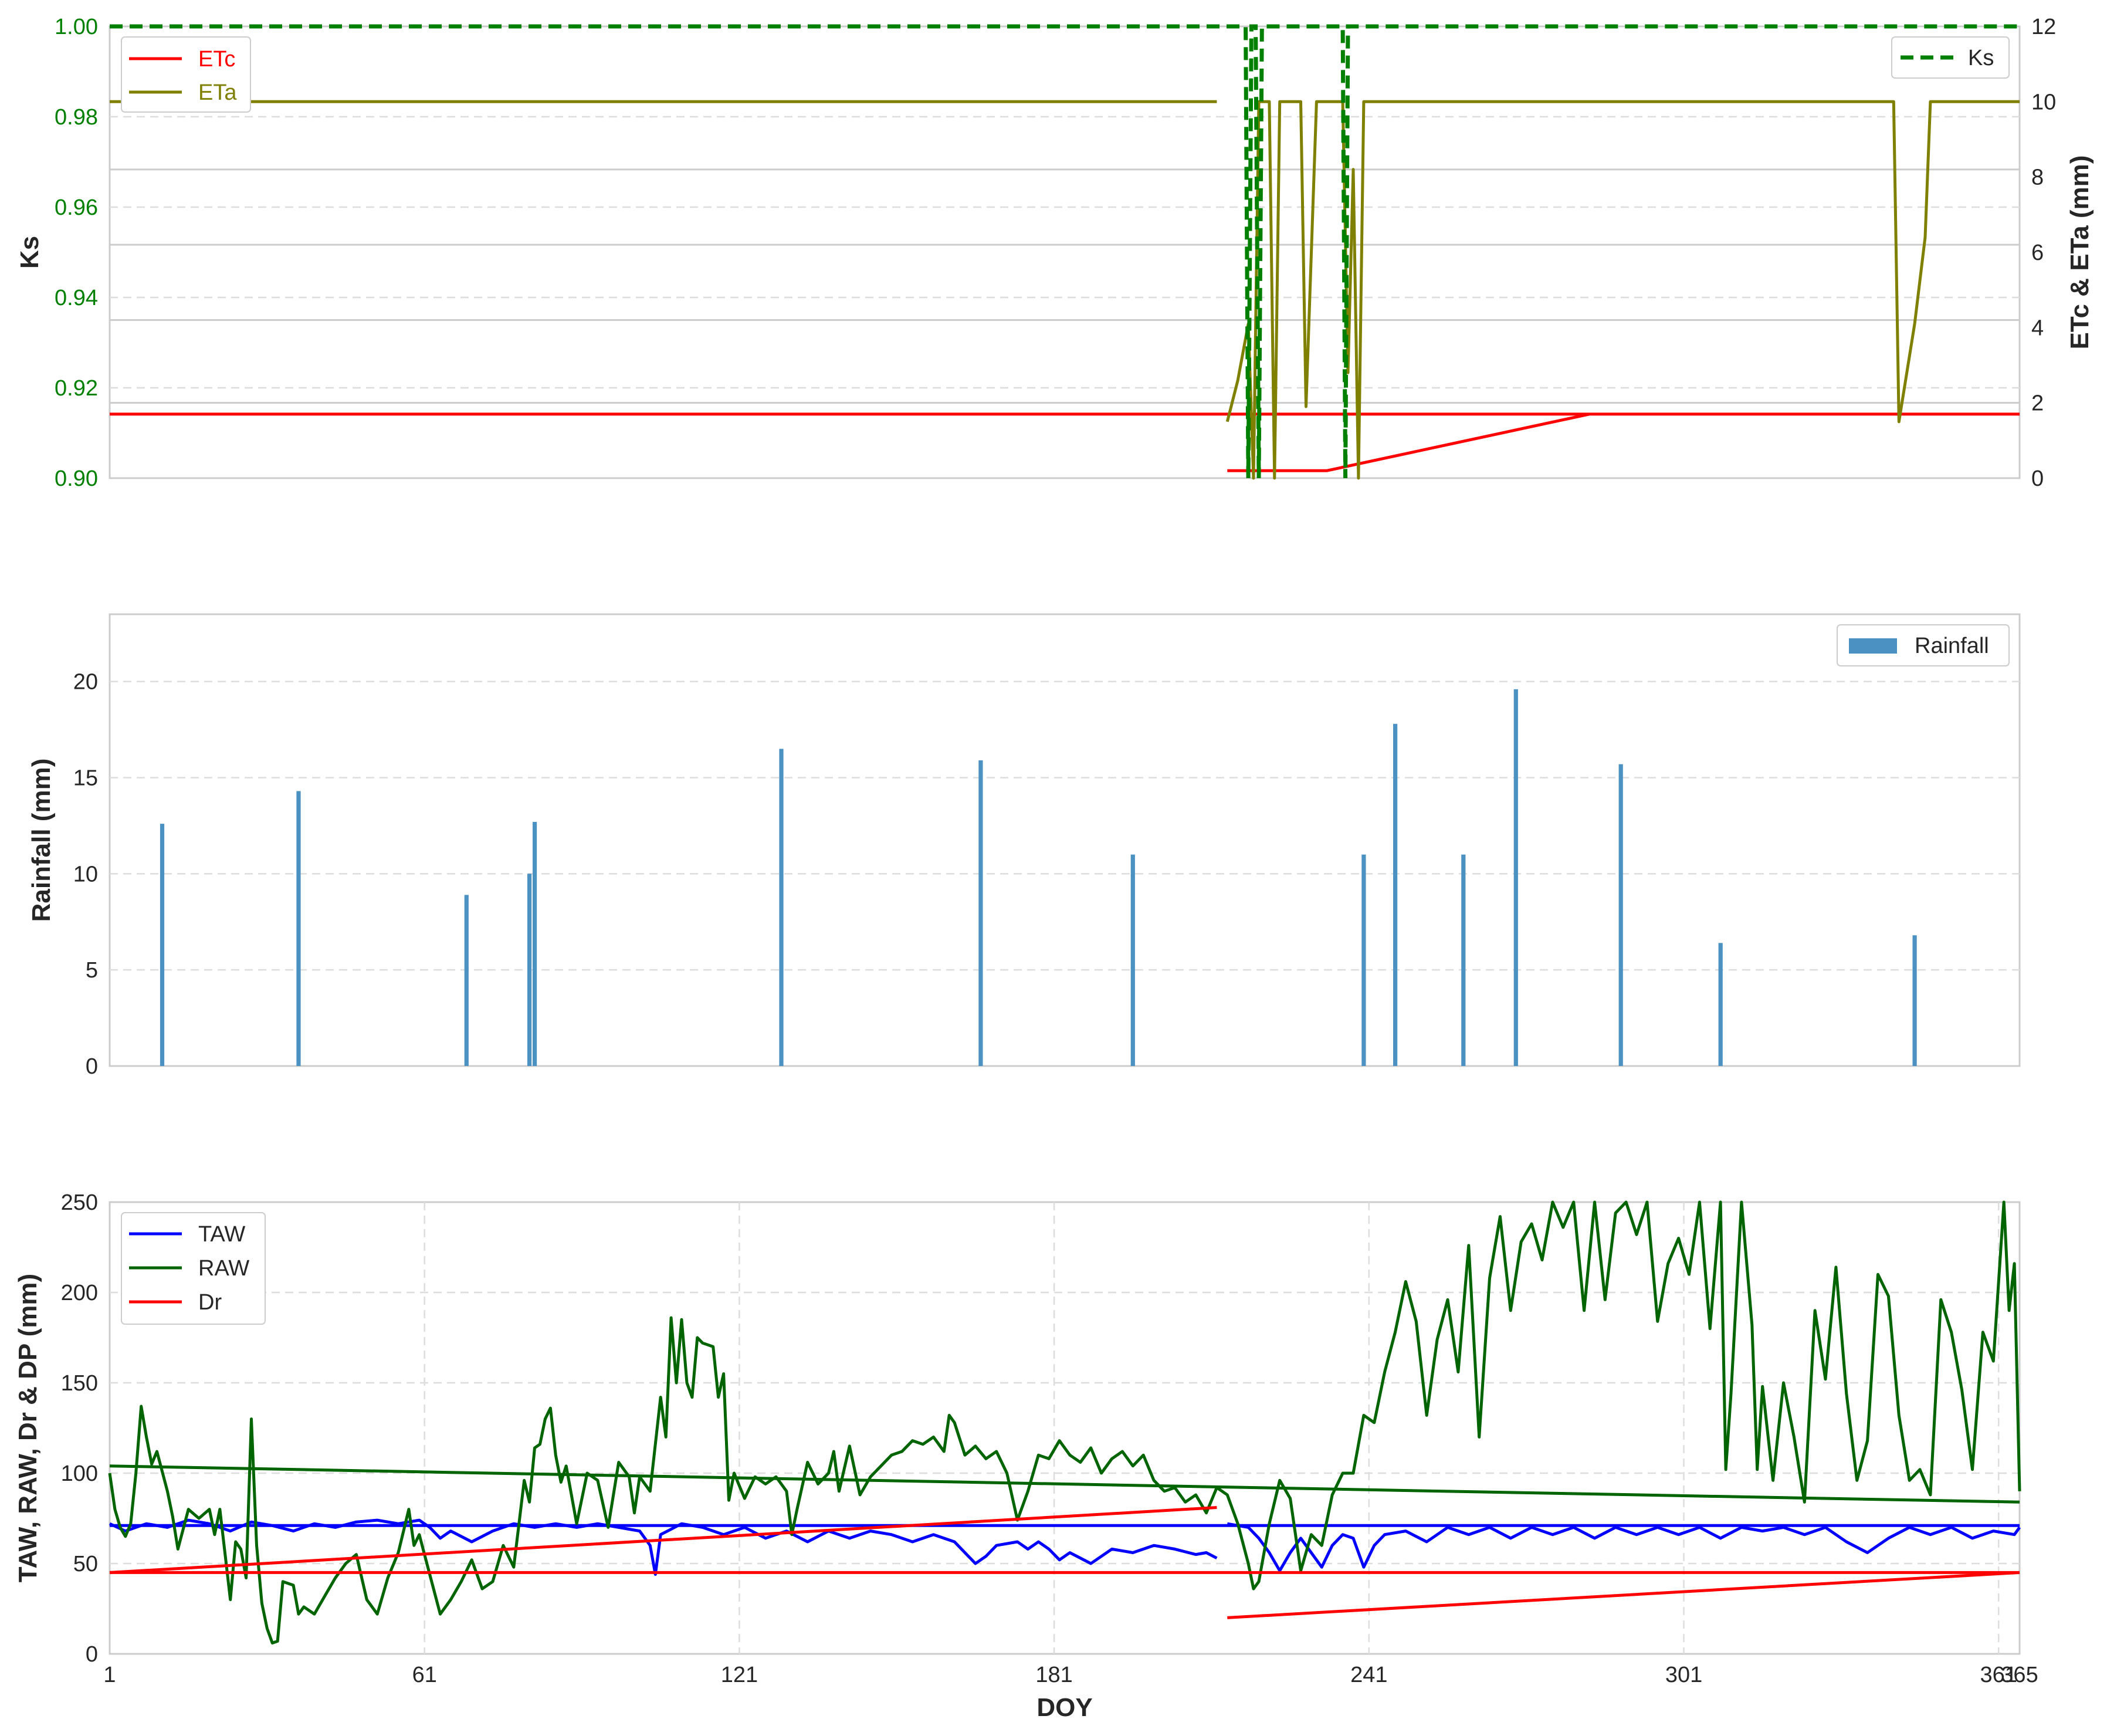 The image size is (2107, 1736). What do you see at coordinates (2038, 177) in the screenshot?
I see `et-tick-label: 8` at bounding box center [2038, 177].